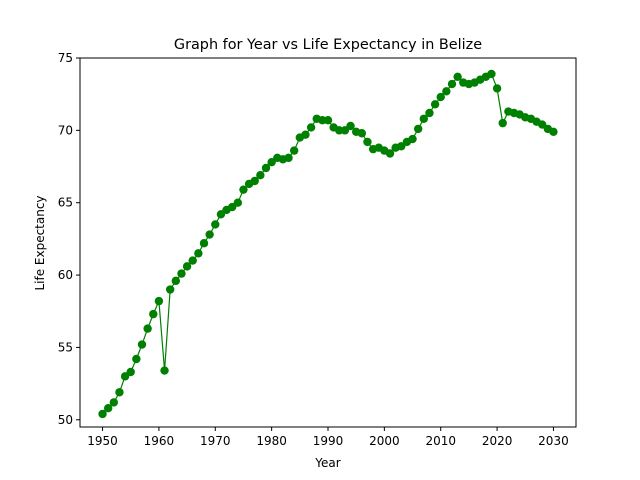  I want to click on y-axis: 50 55 60 65 70 75, so click(69, 239).